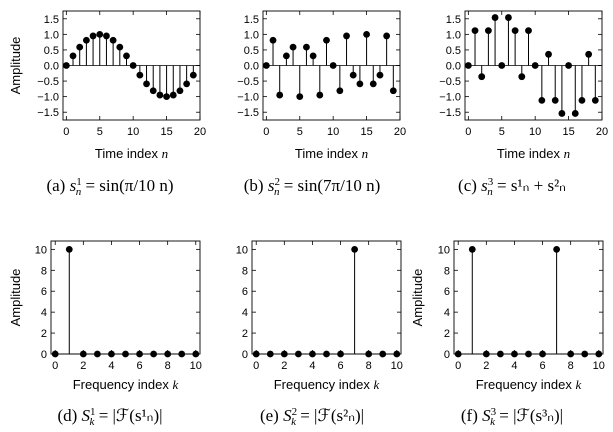 This screenshot has width=613, height=432. Describe the element at coordinates (444, 250) in the screenshot. I see `y-tick-label: 10` at that location.